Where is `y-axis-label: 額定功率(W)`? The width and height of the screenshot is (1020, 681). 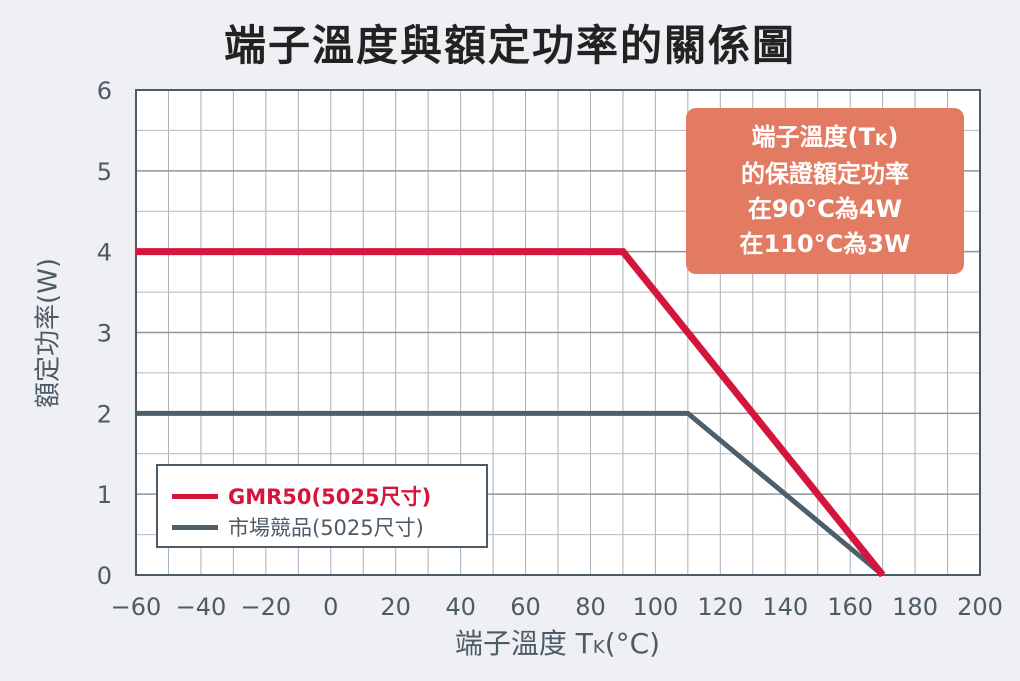
y-axis-label: 額定功率(W) is located at coordinates (48, 333).